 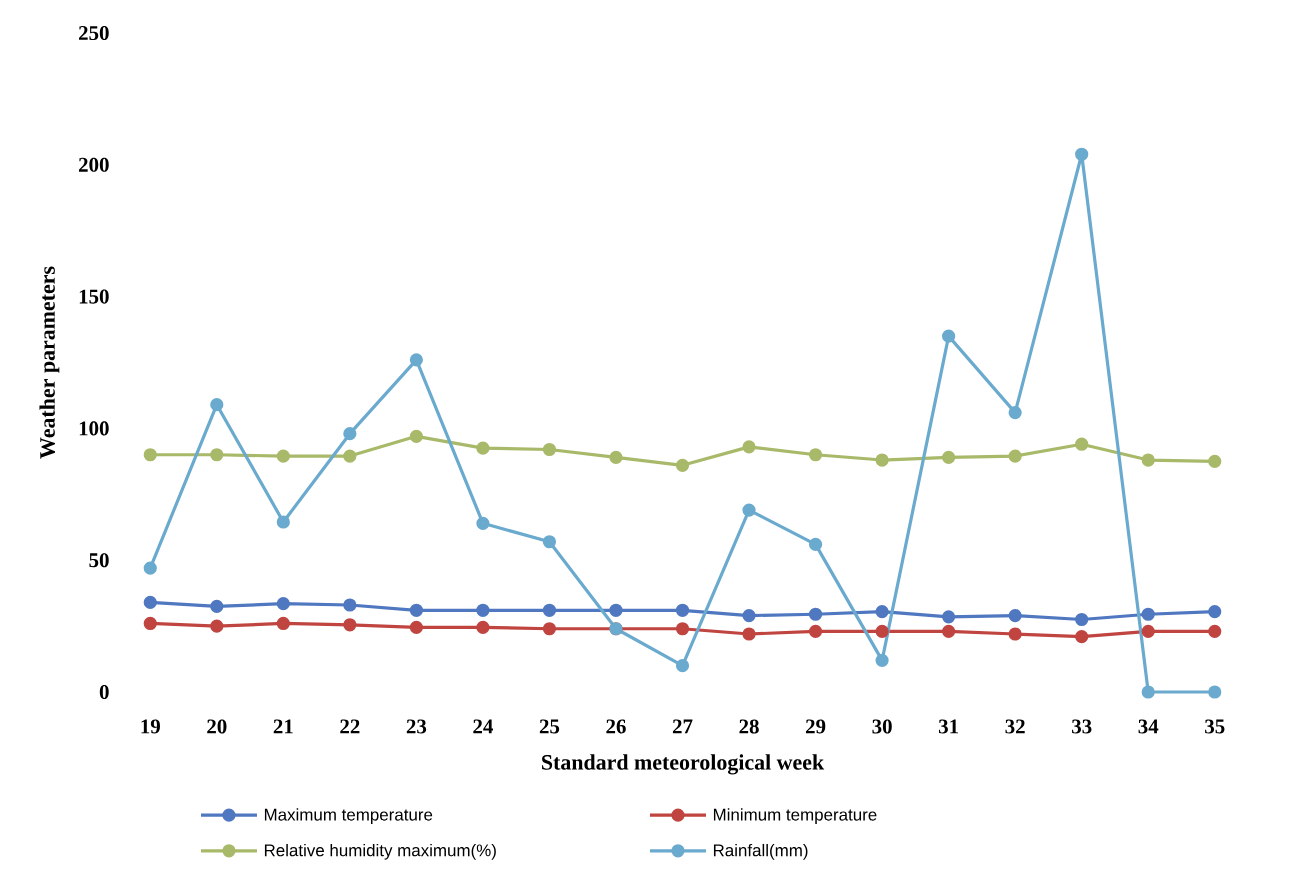 What do you see at coordinates (416, 726) in the screenshot?
I see `x-tick-label: 23` at bounding box center [416, 726].